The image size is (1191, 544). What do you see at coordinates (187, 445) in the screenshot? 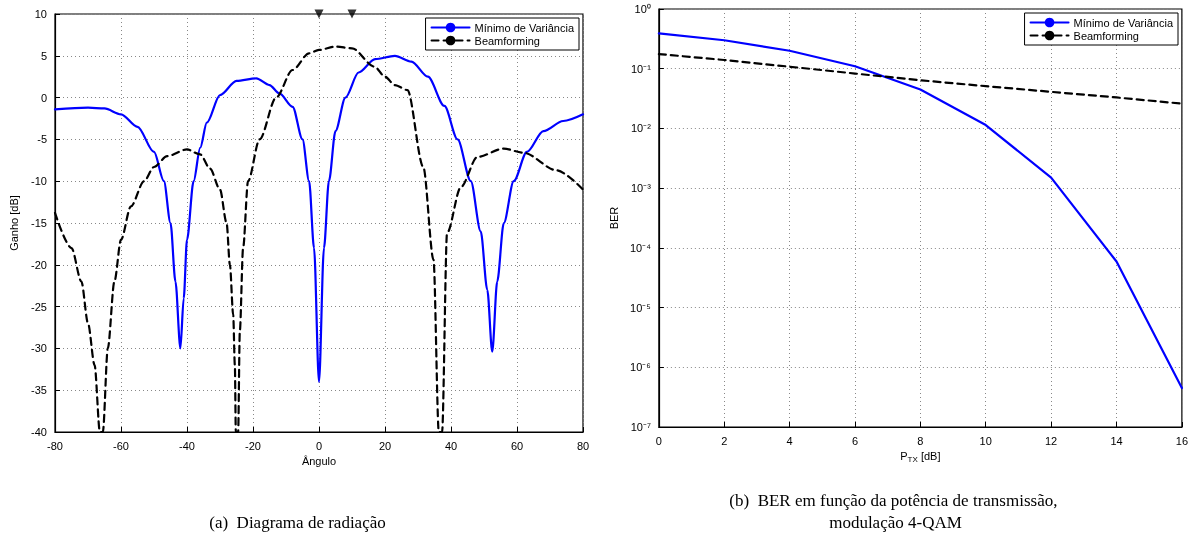
I see `x-tick-label: -40` at bounding box center [187, 445].